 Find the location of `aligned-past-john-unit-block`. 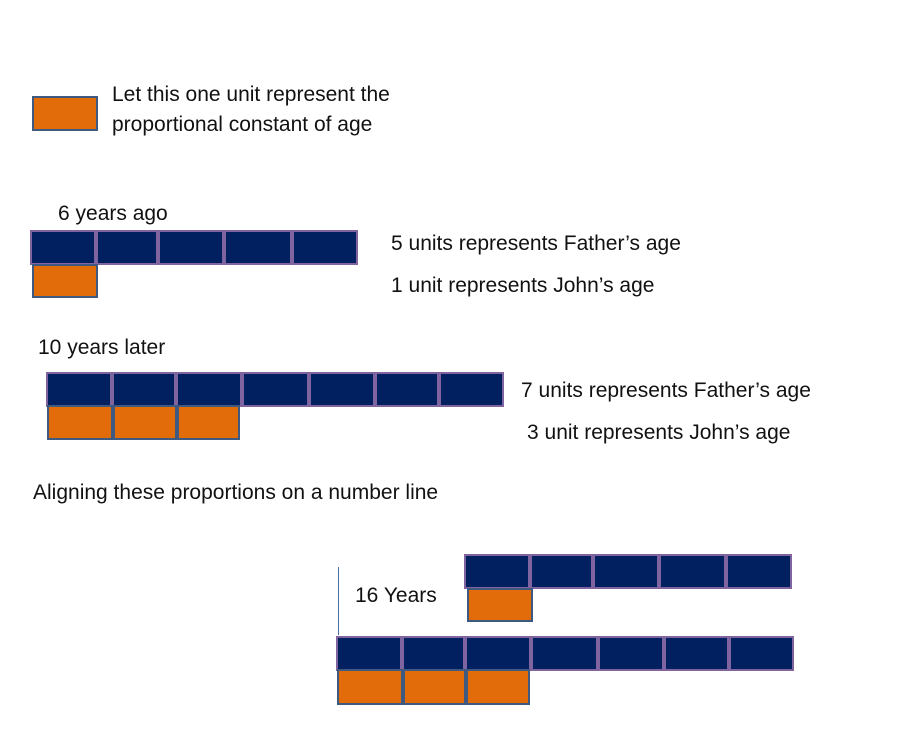

aligned-past-john-unit-block is located at coordinates (500, 605).